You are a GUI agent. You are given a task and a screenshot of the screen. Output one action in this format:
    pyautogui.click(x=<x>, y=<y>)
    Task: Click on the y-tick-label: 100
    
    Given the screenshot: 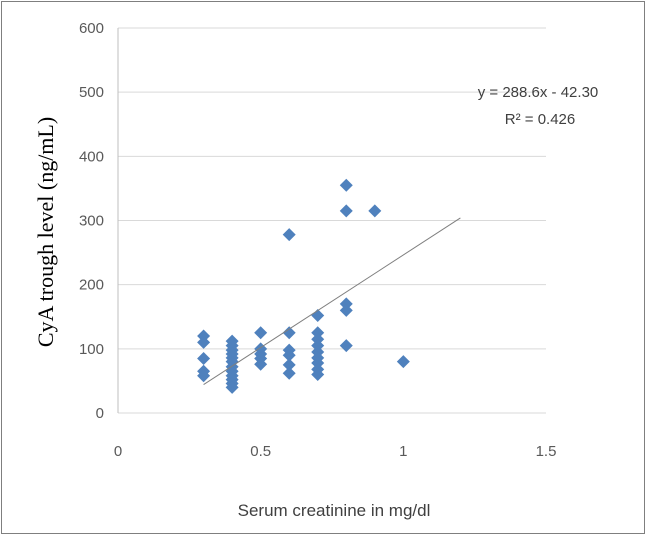 What is the action you would take?
    pyautogui.click(x=91, y=349)
    